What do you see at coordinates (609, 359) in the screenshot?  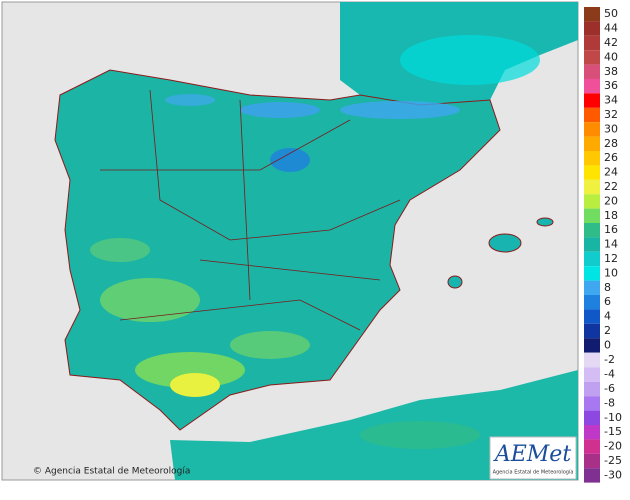 I see `legend-label: -2` at bounding box center [609, 359].